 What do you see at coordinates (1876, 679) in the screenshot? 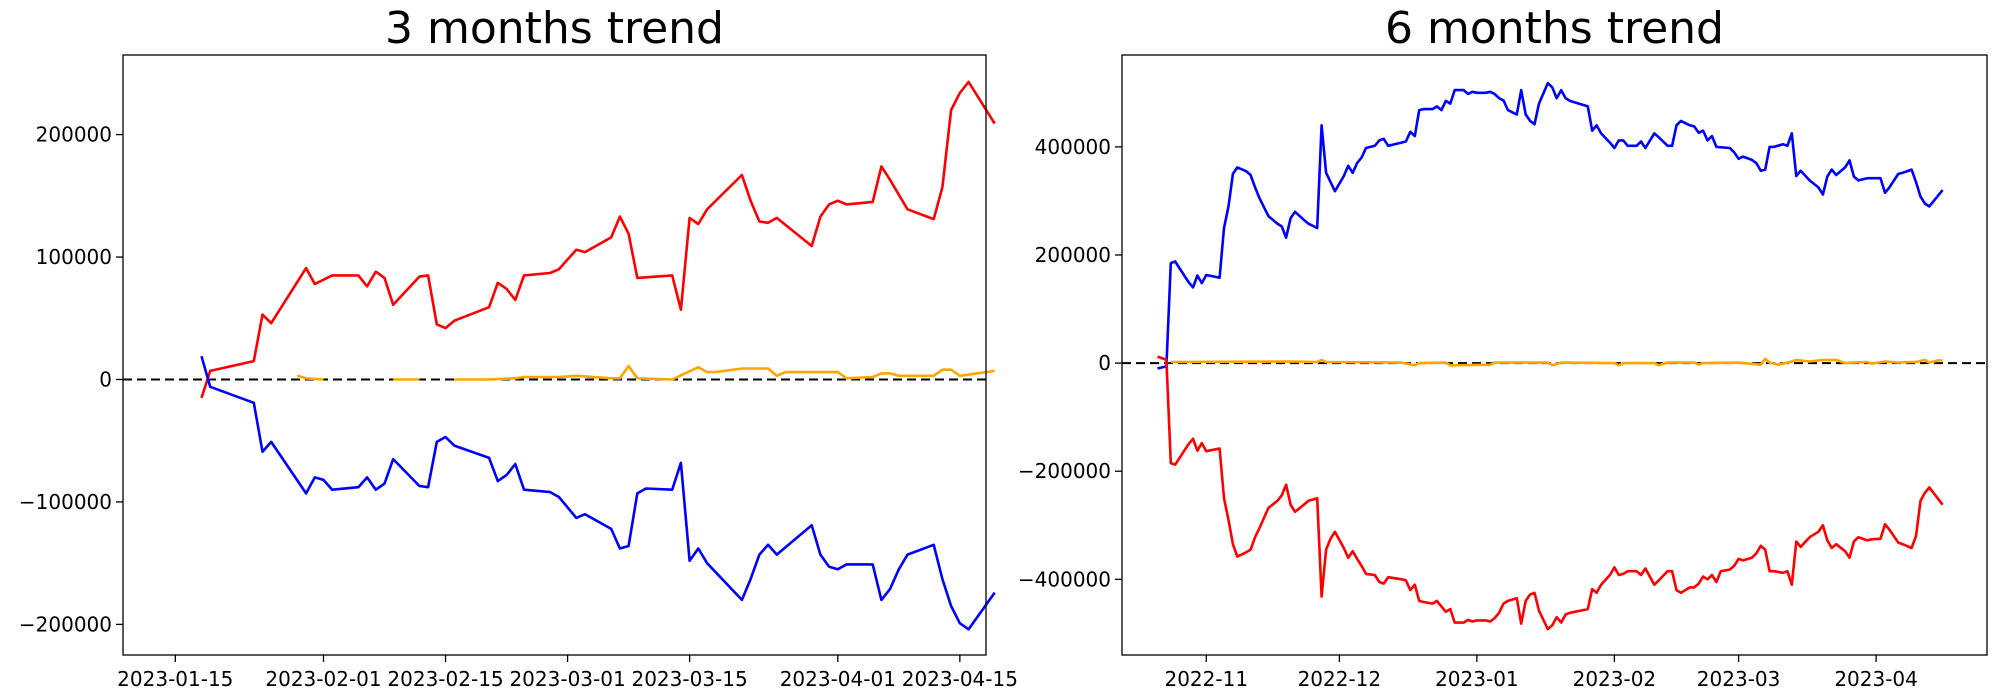
I see `x-tick-label: 2023-04` at bounding box center [1876, 679].